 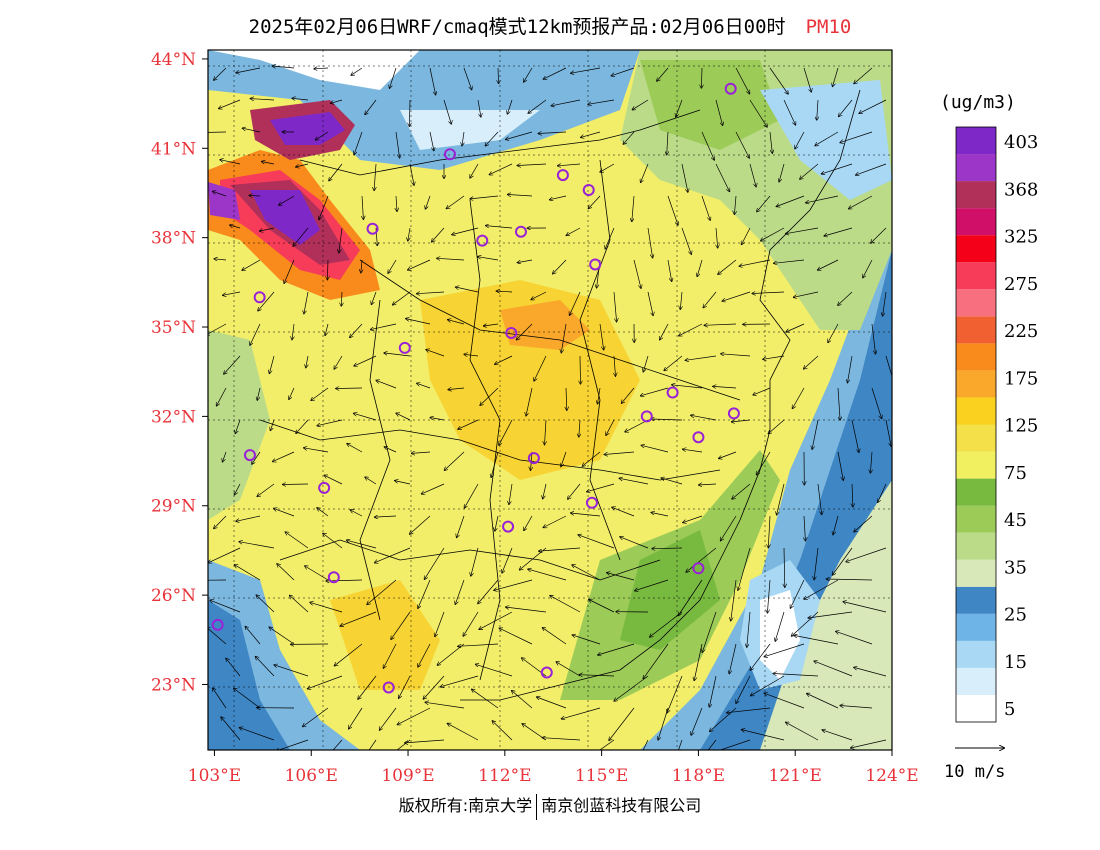 I want to click on colorbar-label: 403, so click(x=1021, y=142).